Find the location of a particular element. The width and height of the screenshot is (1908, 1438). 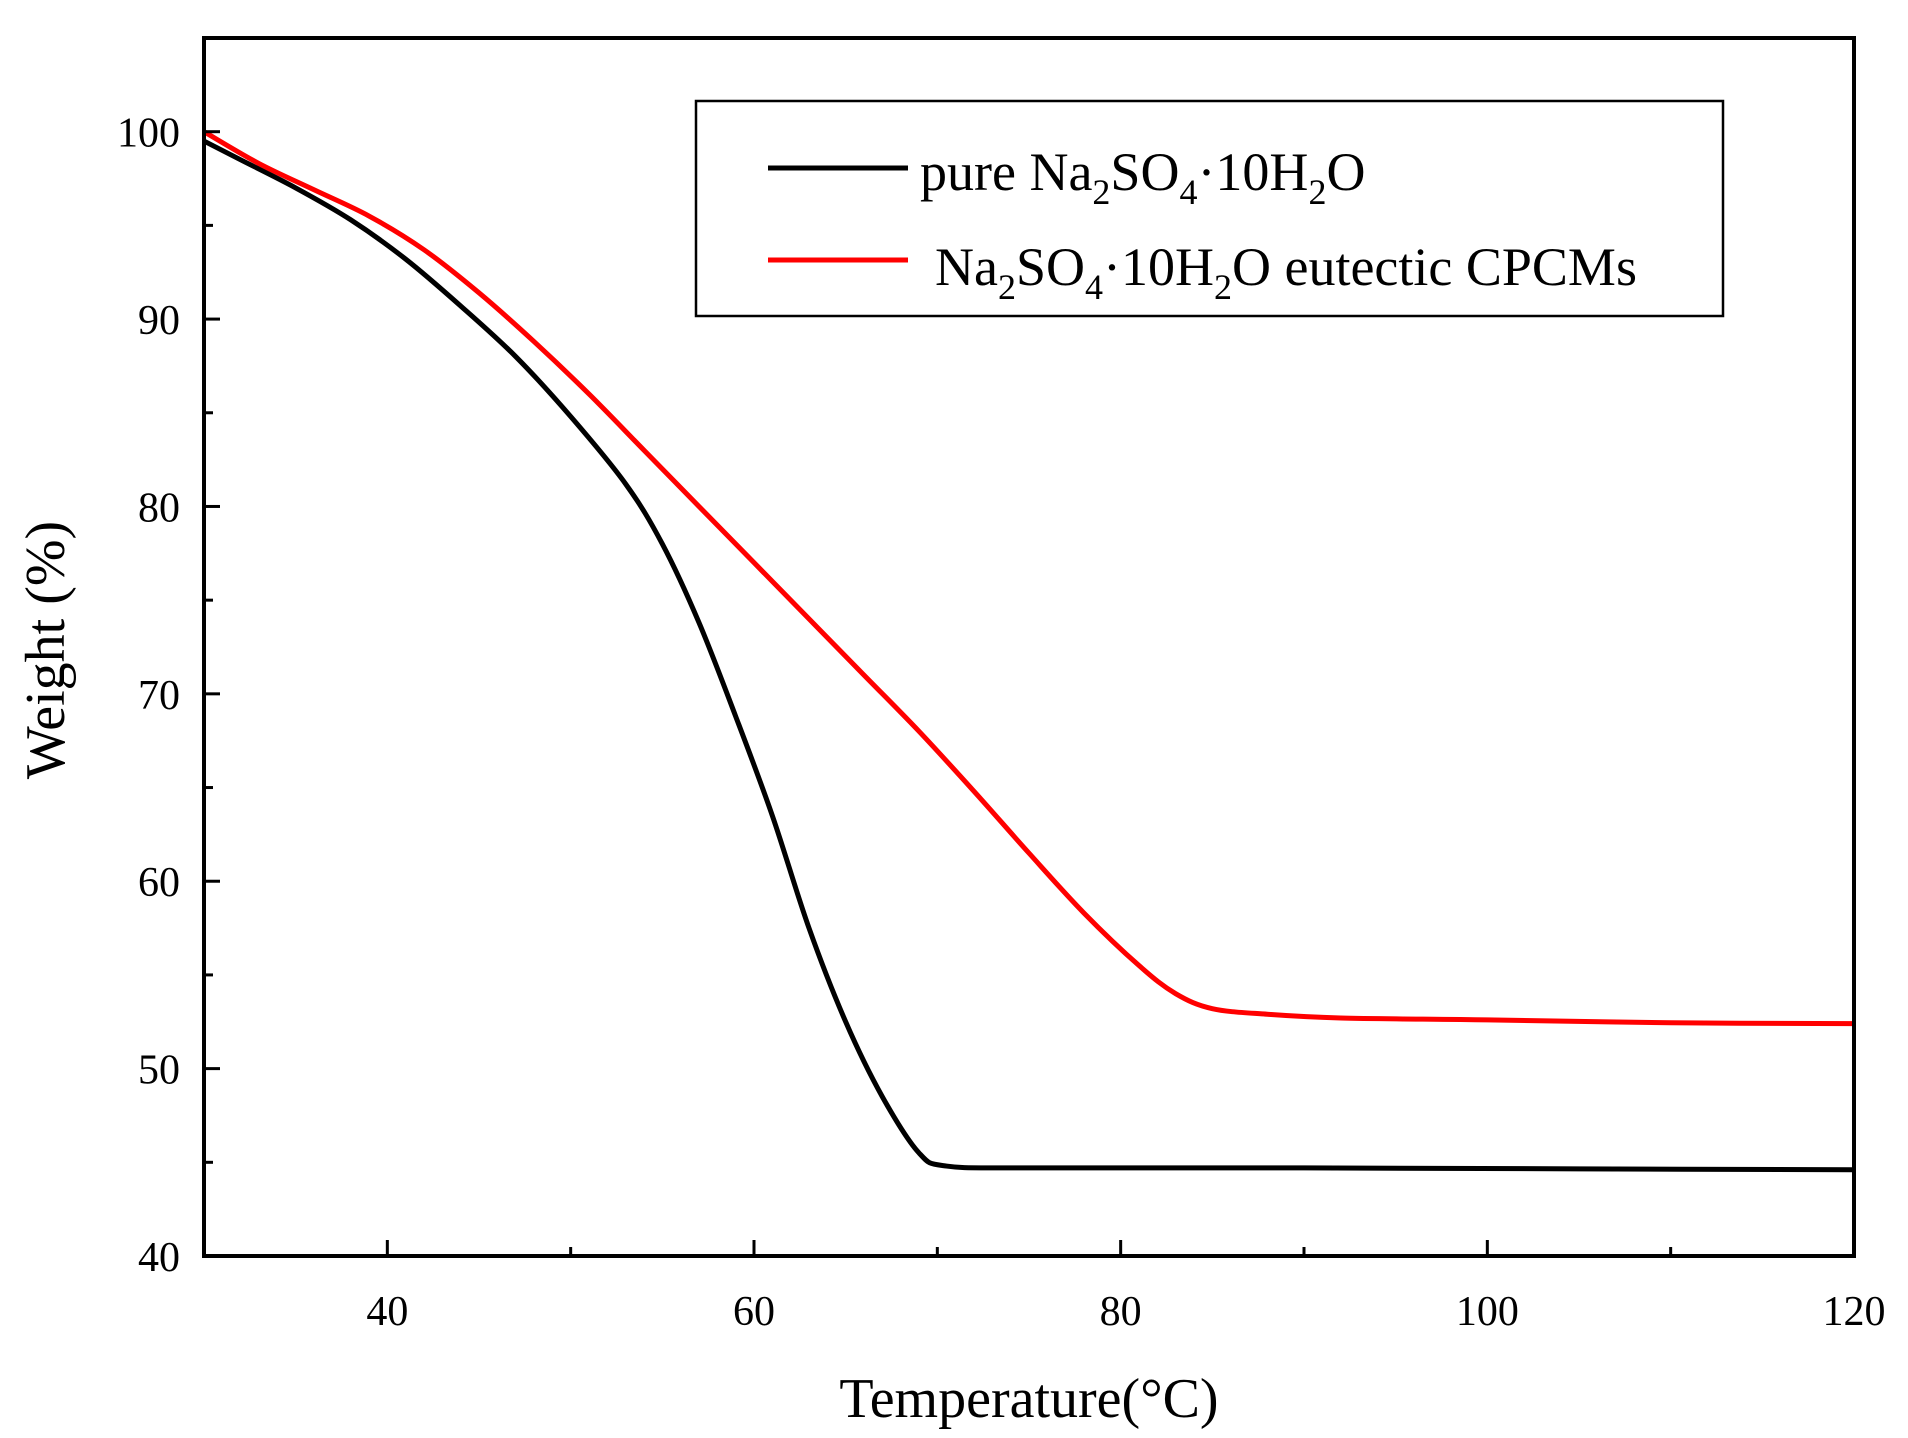

legend-box is located at coordinates (1209, 208).